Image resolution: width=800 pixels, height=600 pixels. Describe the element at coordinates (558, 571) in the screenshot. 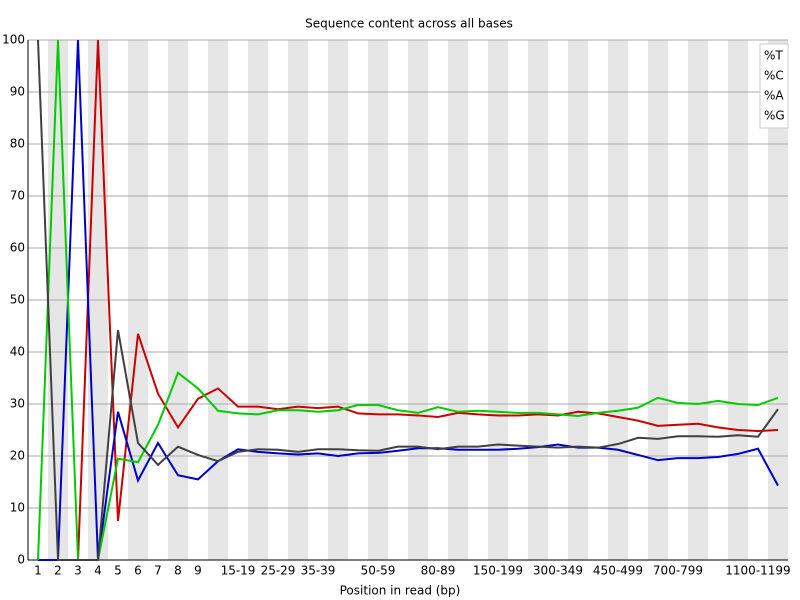

I see `x-tick-label: 300-349` at that location.